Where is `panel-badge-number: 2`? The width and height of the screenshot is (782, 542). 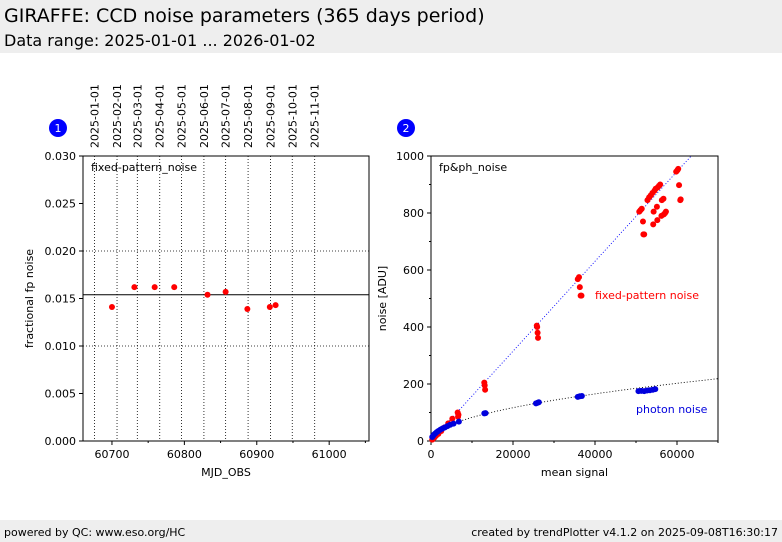 panel-badge-number: 2 is located at coordinates (406, 128).